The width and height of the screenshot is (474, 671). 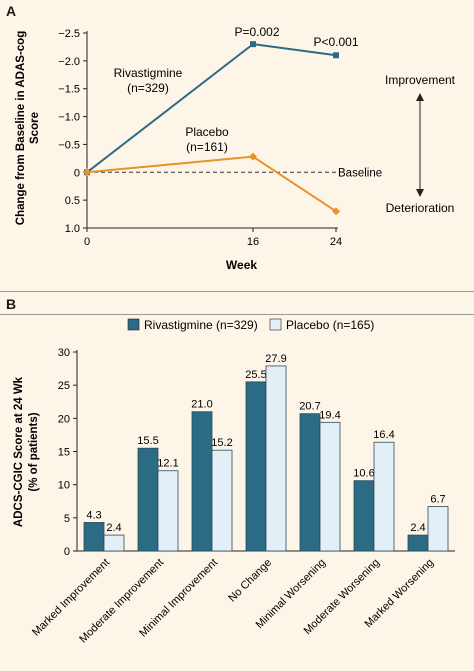 What do you see at coordinates (420, 208) in the screenshot?
I see `deterioration-label: Deterioration` at bounding box center [420, 208].